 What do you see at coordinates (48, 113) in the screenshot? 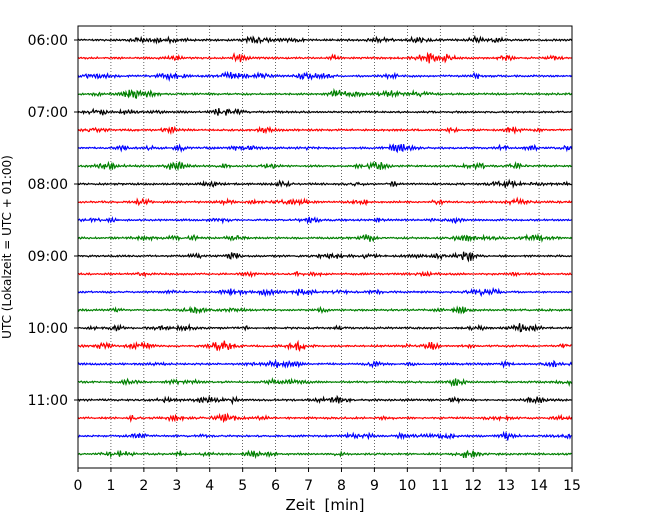
I see `y-tick-label: 07:00` at bounding box center [48, 113].